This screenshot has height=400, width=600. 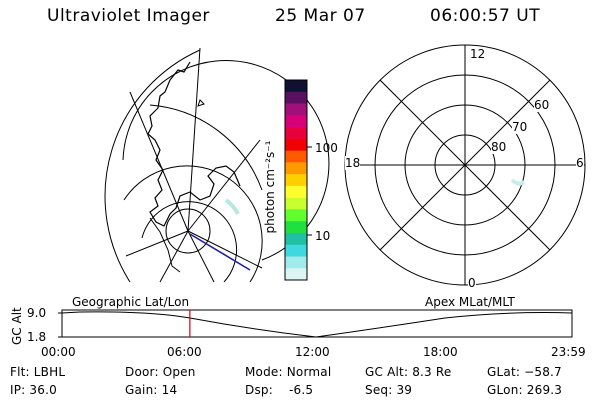 I want to click on timeline-xtick-0600: 06:00, so click(x=184, y=352).